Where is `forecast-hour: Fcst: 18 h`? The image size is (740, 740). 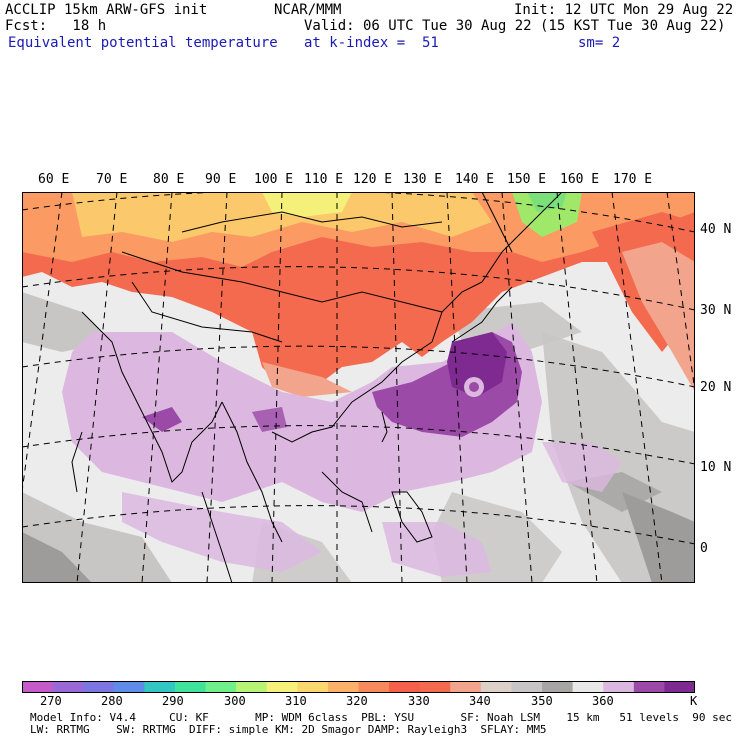 forecast-hour: Fcst: 18 h is located at coordinates (56, 26).